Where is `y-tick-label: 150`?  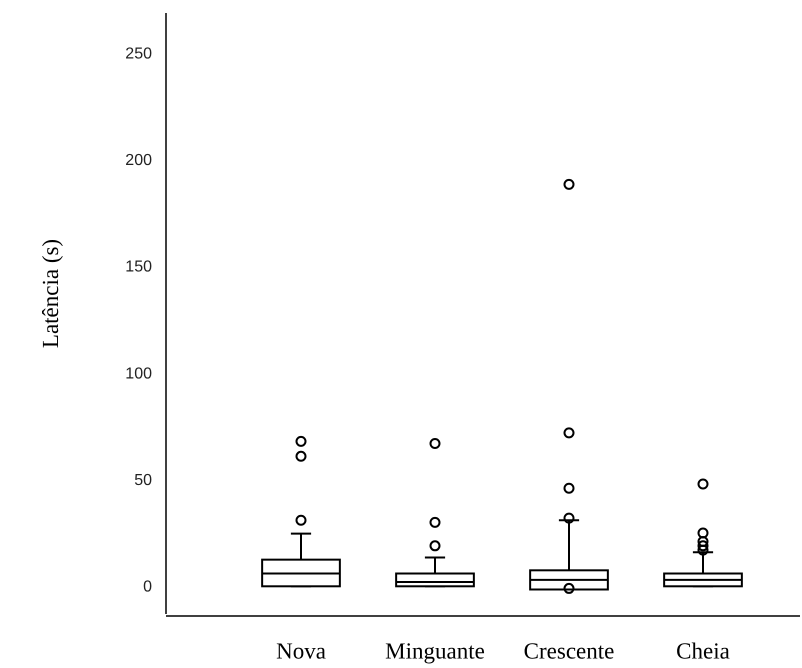 y-tick-label: 150 is located at coordinates (138, 267).